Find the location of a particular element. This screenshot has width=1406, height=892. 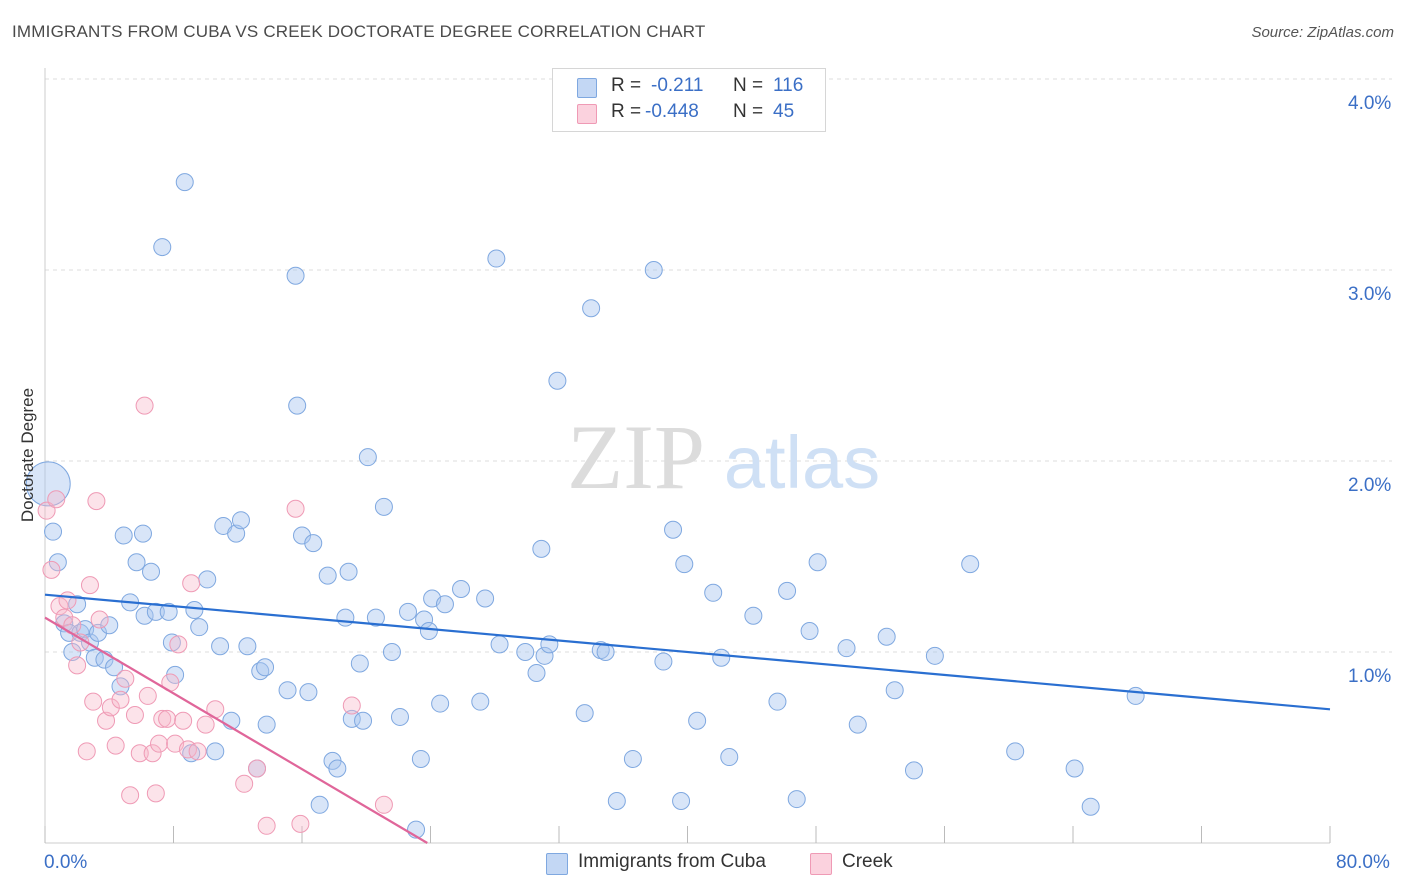

bottom-legend-label-creek: Creek is located at coordinates (867, 861).